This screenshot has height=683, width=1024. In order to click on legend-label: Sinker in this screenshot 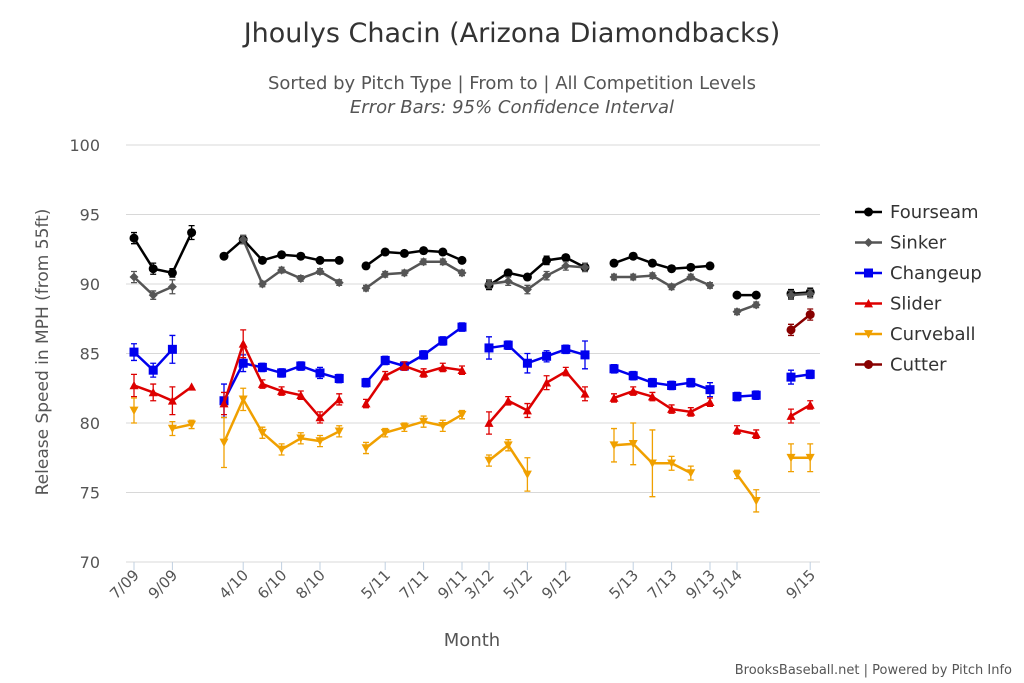, I will do `click(918, 243)`.